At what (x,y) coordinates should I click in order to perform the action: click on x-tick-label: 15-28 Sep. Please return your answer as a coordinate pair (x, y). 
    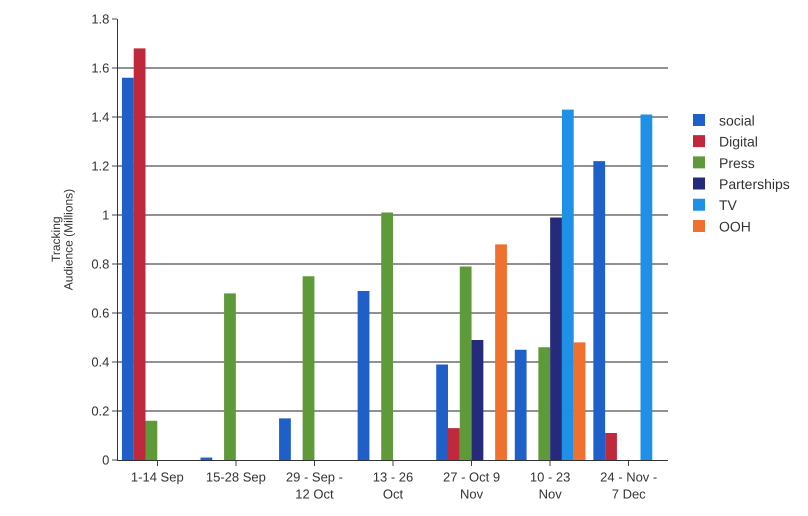
    Looking at the image, I should click on (236, 477).